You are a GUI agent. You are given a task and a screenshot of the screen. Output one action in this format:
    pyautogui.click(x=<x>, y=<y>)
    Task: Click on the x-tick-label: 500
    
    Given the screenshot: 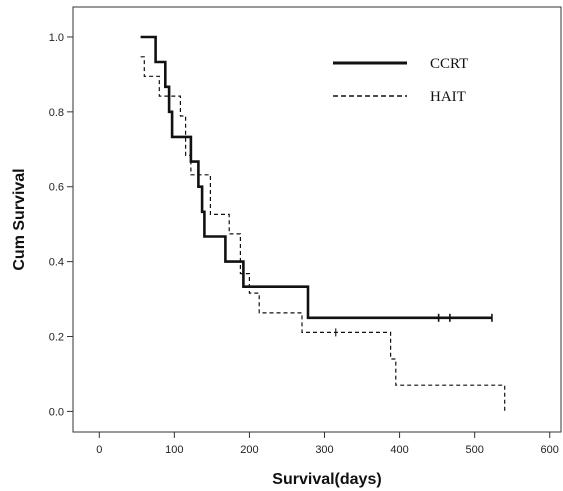 What is the action you would take?
    pyautogui.click(x=474, y=450)
    